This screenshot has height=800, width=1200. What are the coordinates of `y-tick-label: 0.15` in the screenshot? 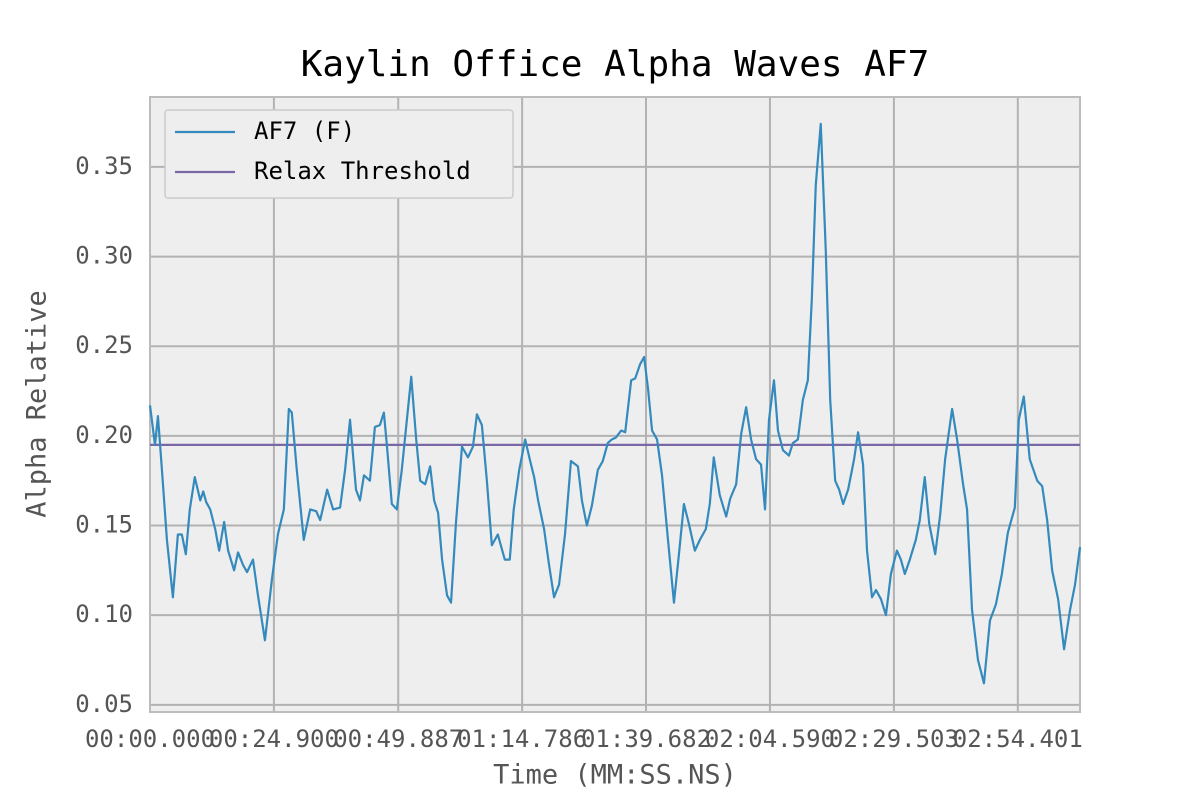 It's located at (104, 525).